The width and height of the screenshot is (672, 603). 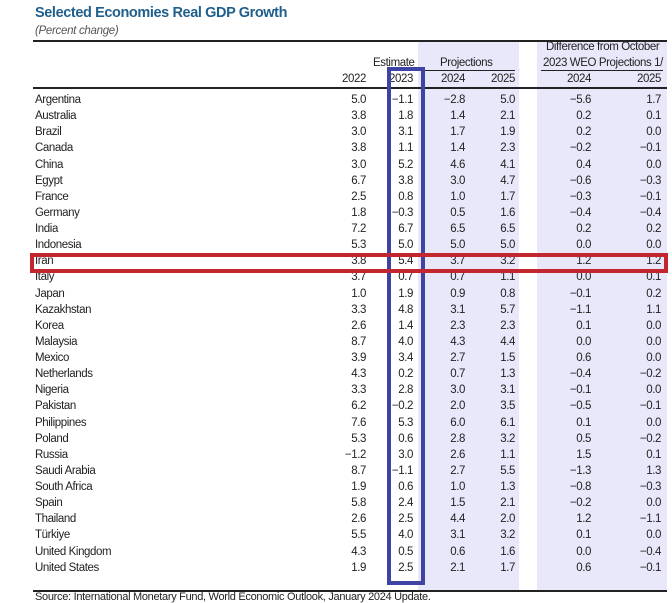 What do you see at coordinates (358, 406) in the screenshot?
I see `value-cell: 6.2` at bounding box center [358, 406].